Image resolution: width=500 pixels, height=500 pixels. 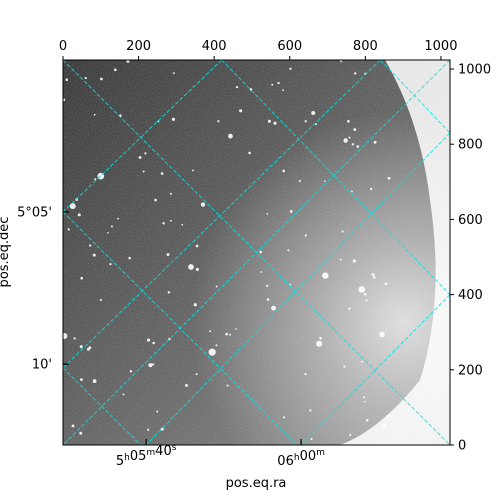 I want to click on x-pixel-tick-label: 200, so click(x=138, y=46).